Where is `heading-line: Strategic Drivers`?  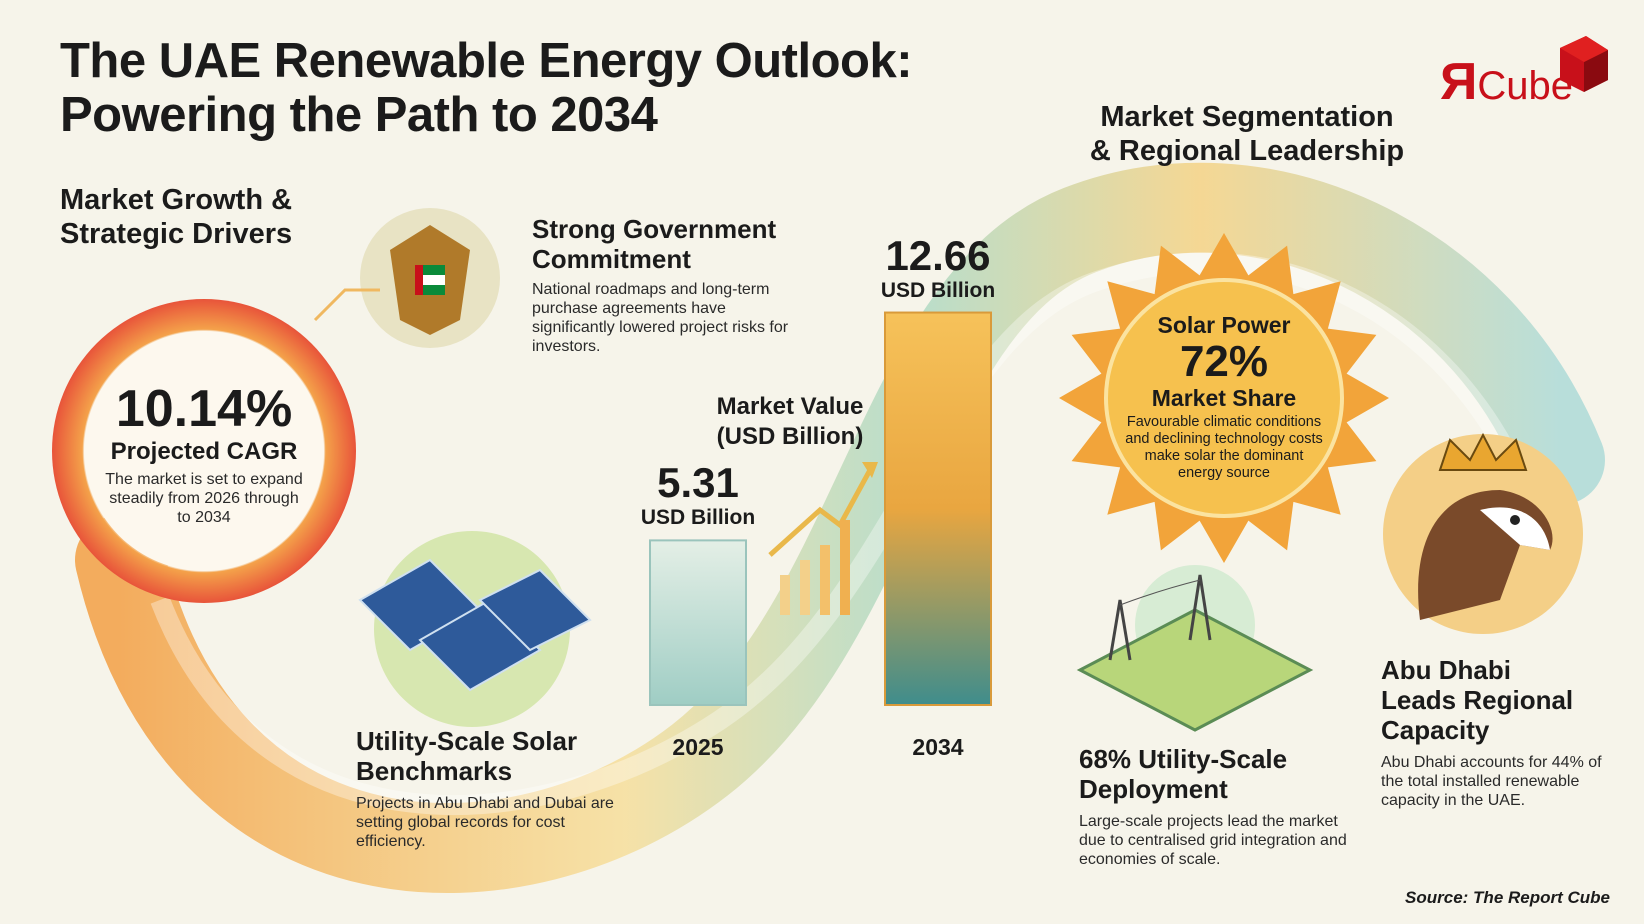
heading-line: Strategic Drivers is located at coordinates (176, 234).